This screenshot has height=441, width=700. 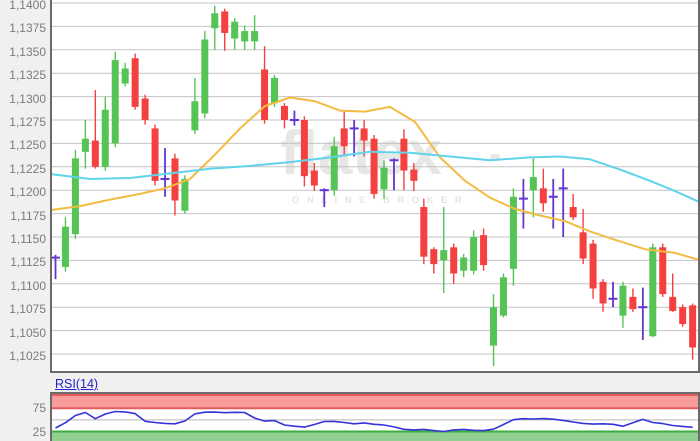 I want to click on ma-slow-cyan, so click(x=375, y=176).